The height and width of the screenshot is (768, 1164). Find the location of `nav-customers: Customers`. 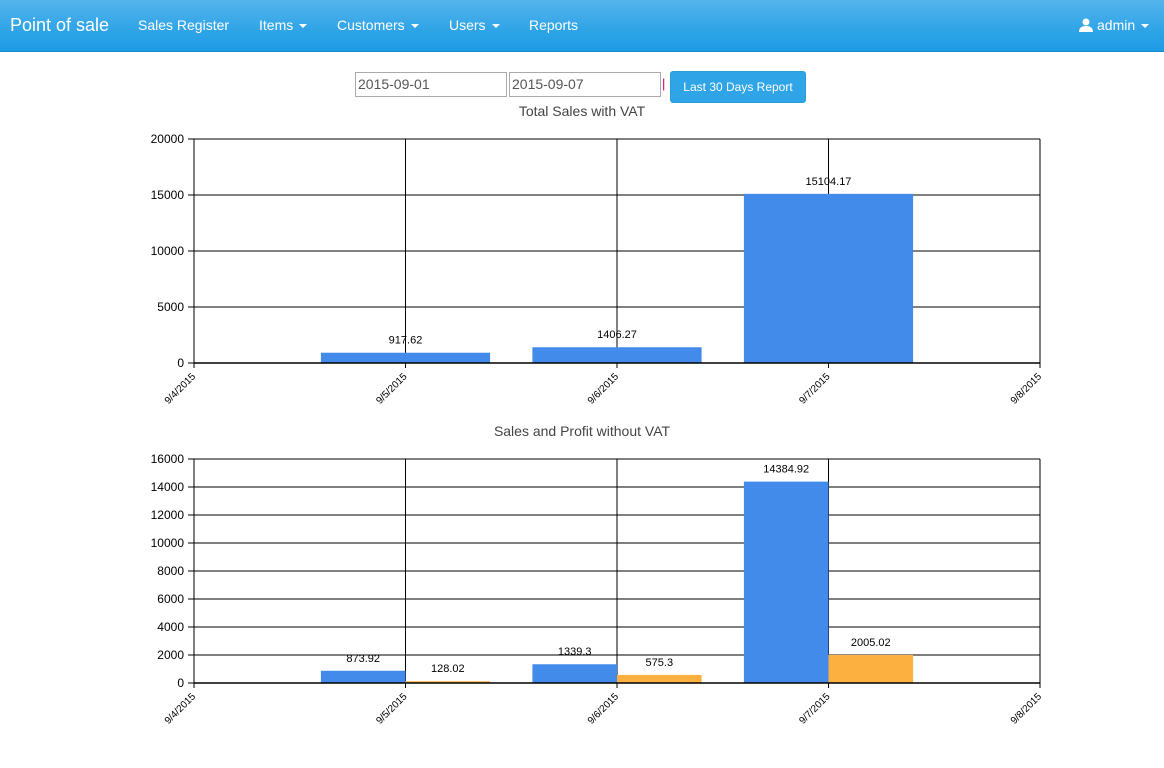

nav-customers: Customers is located at coordinates (378, 25).